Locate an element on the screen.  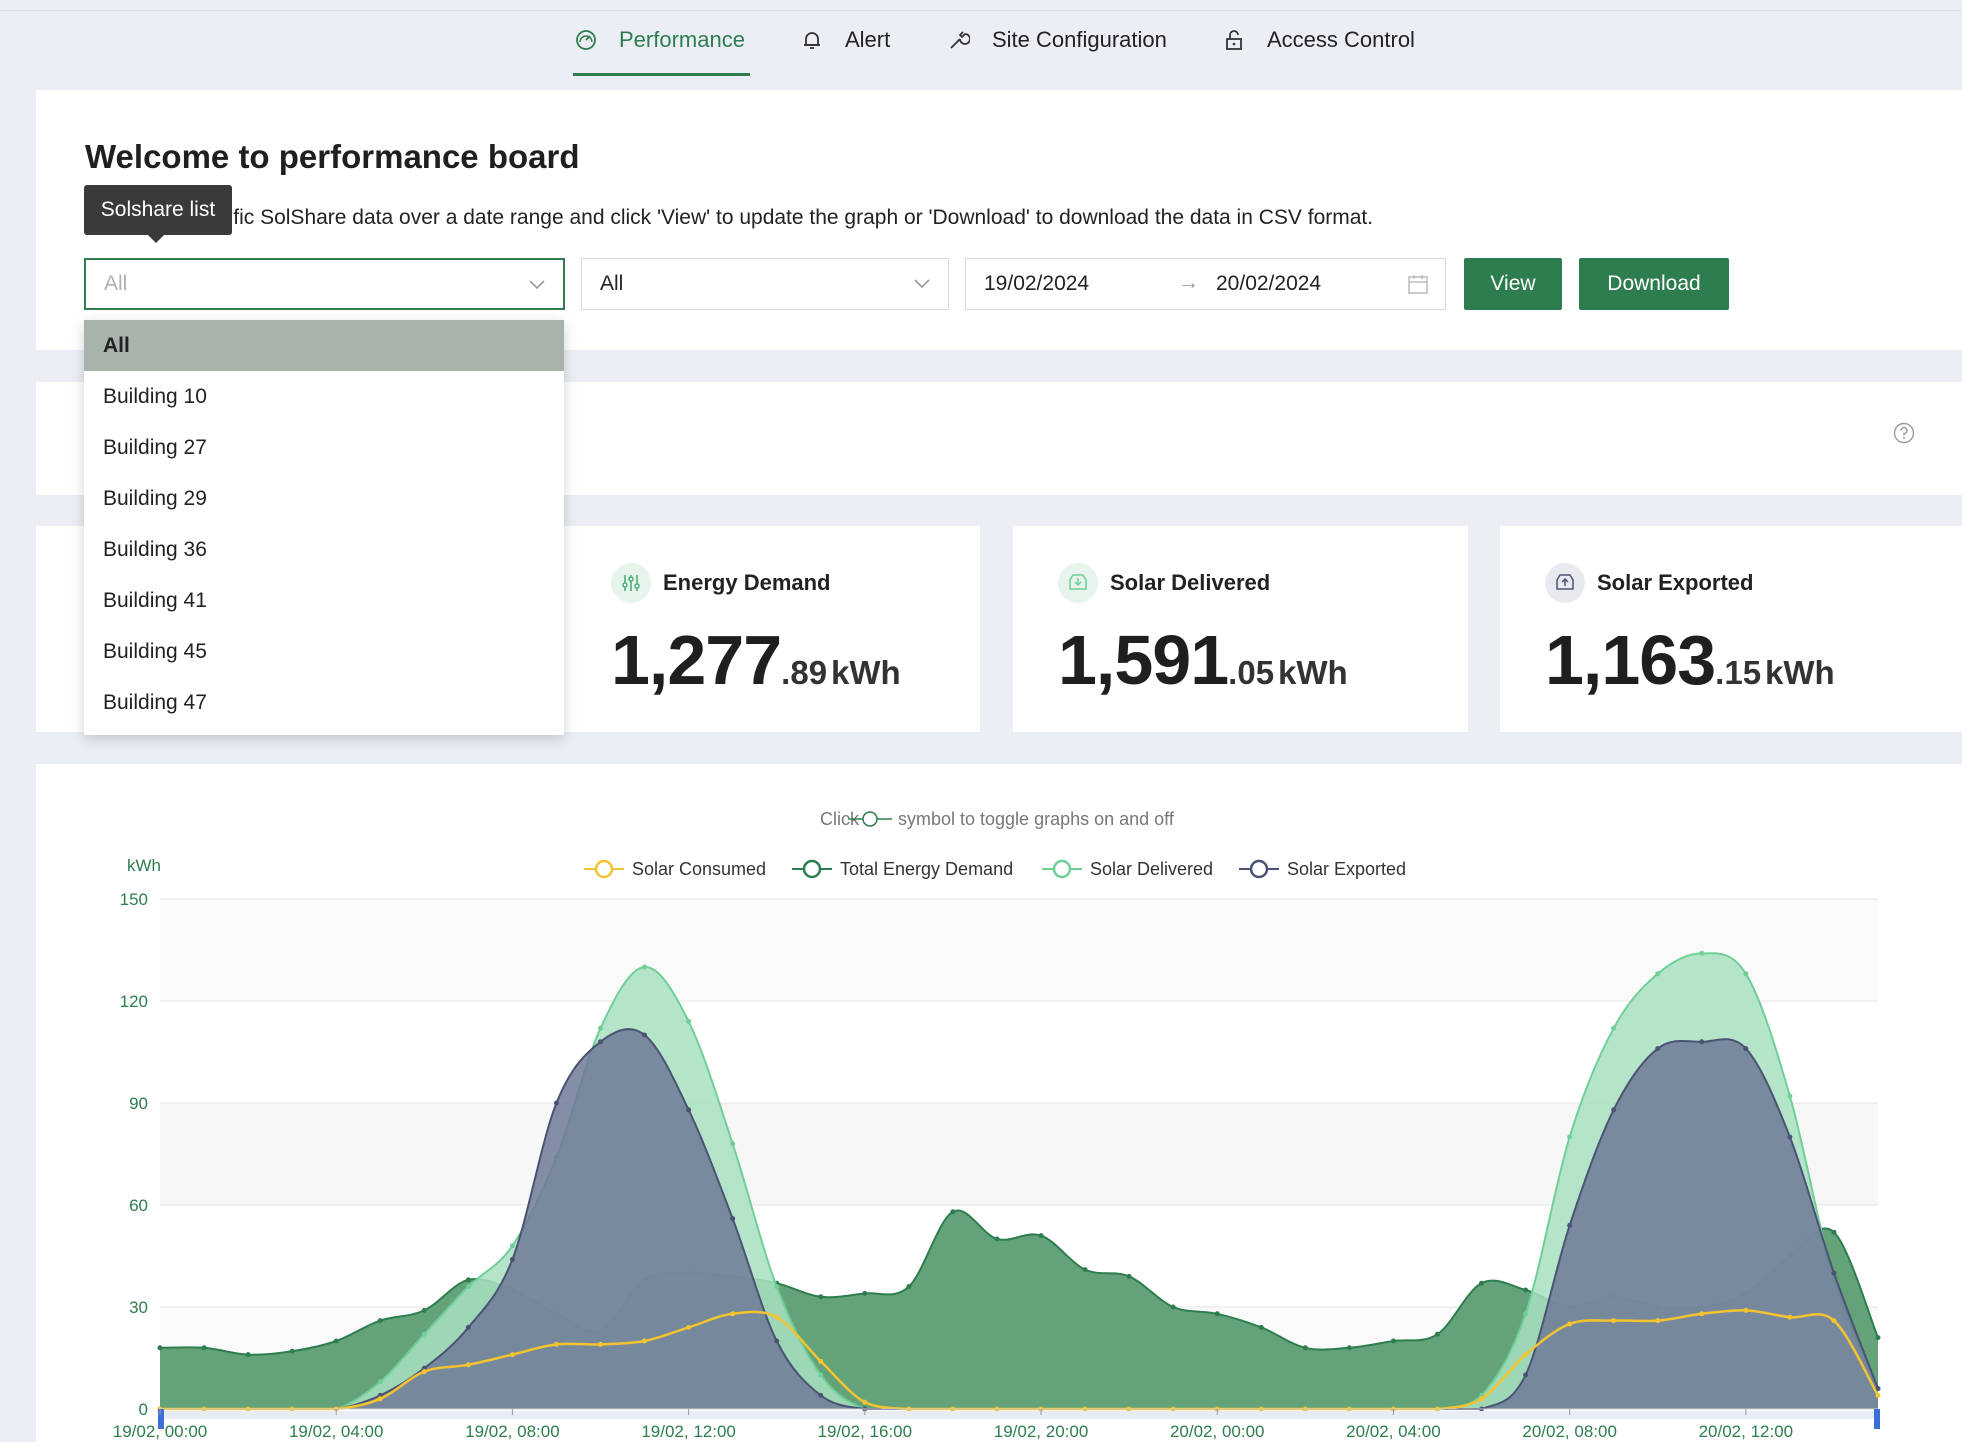
zoom-slider-track is located at coordinates (1019, 1415).